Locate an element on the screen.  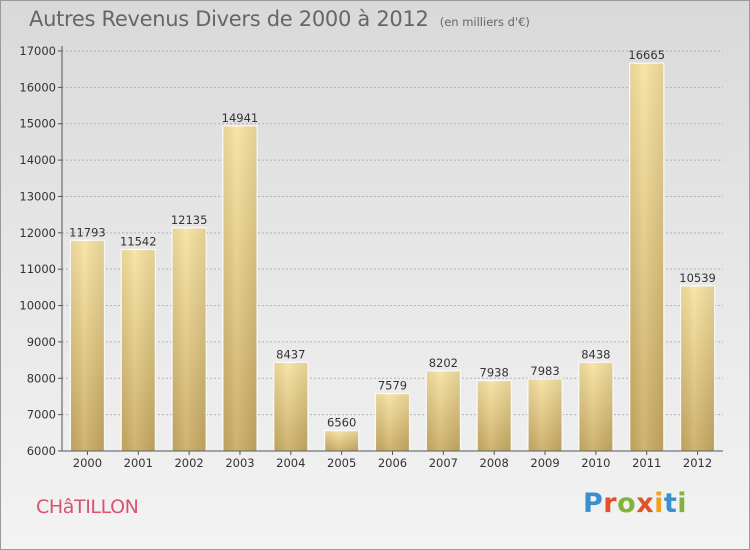
logo-letter: o is located at coordinates (627, 503).